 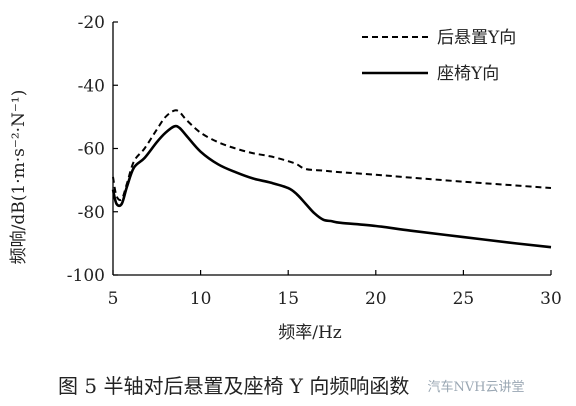 What do you see at coordinates (113, 299) in the screenshot?
I see `x-tick-label: 5` at bounding box center [113, 299].